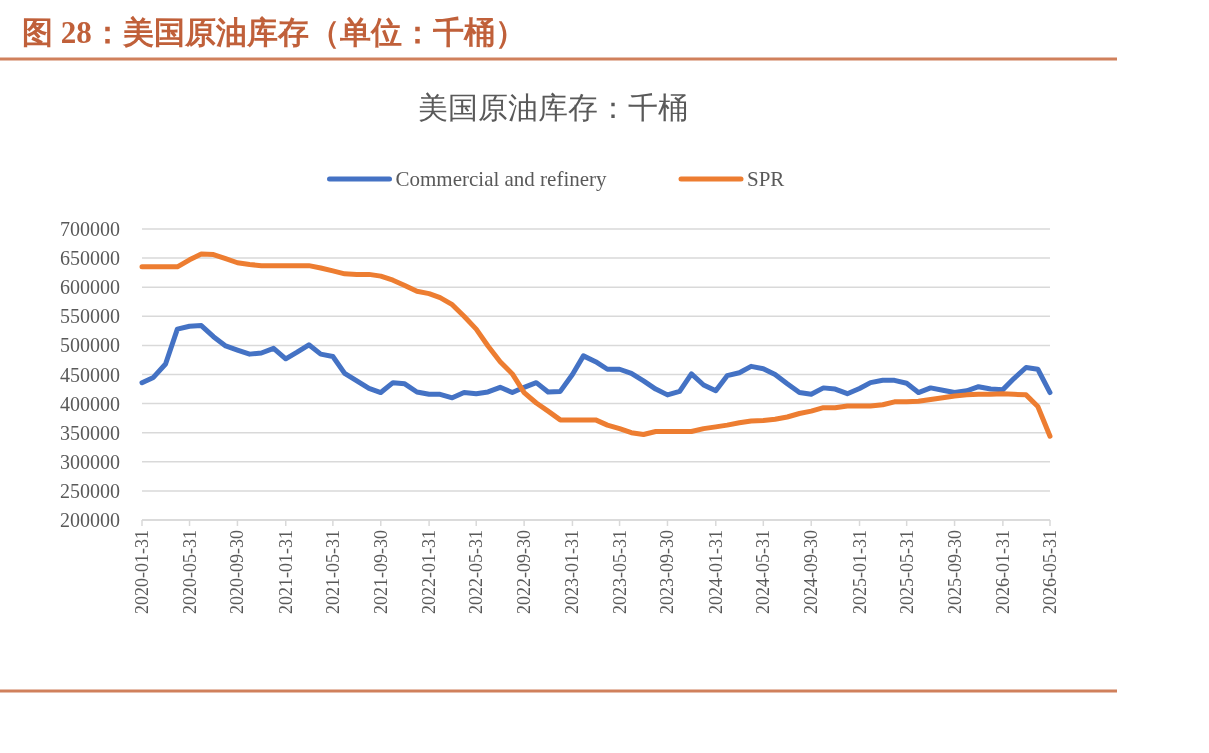 The height and width of the screenshot is (753, 1209). What do you see at coordinates (90, 287) in the screenshot?
I see `y-tick-label: 600000` at bounding box center [90, 287].